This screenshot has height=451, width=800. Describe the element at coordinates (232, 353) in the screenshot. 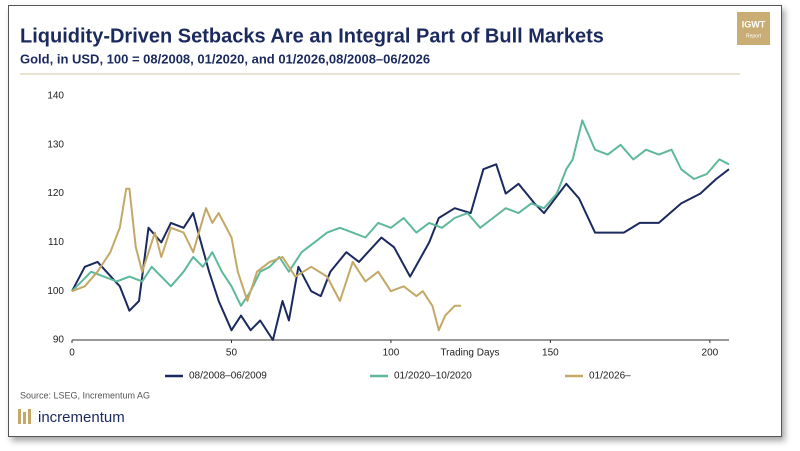

I see `x-tick-label: 50` at that location.